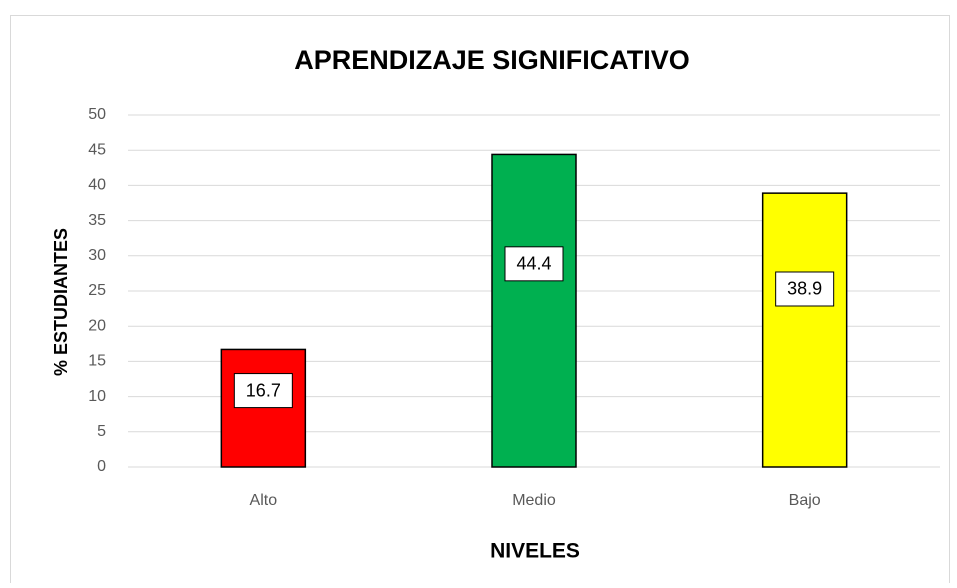 The width and height of the screenshot is (957, 588). I want to click on y-tick-label: 45, so click(97, 149).